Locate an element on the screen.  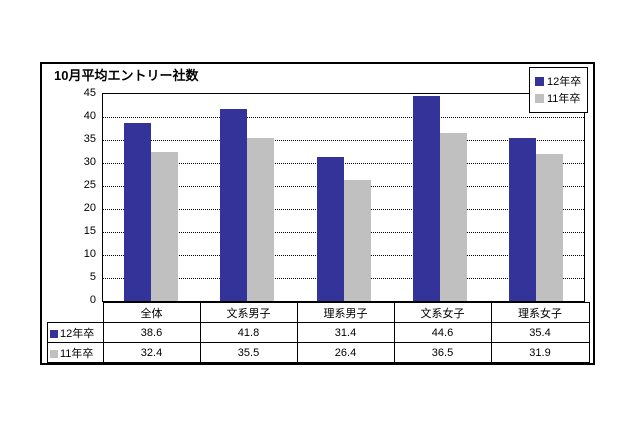
legend-label: 11年卒 is located at coordinates (564, 98).